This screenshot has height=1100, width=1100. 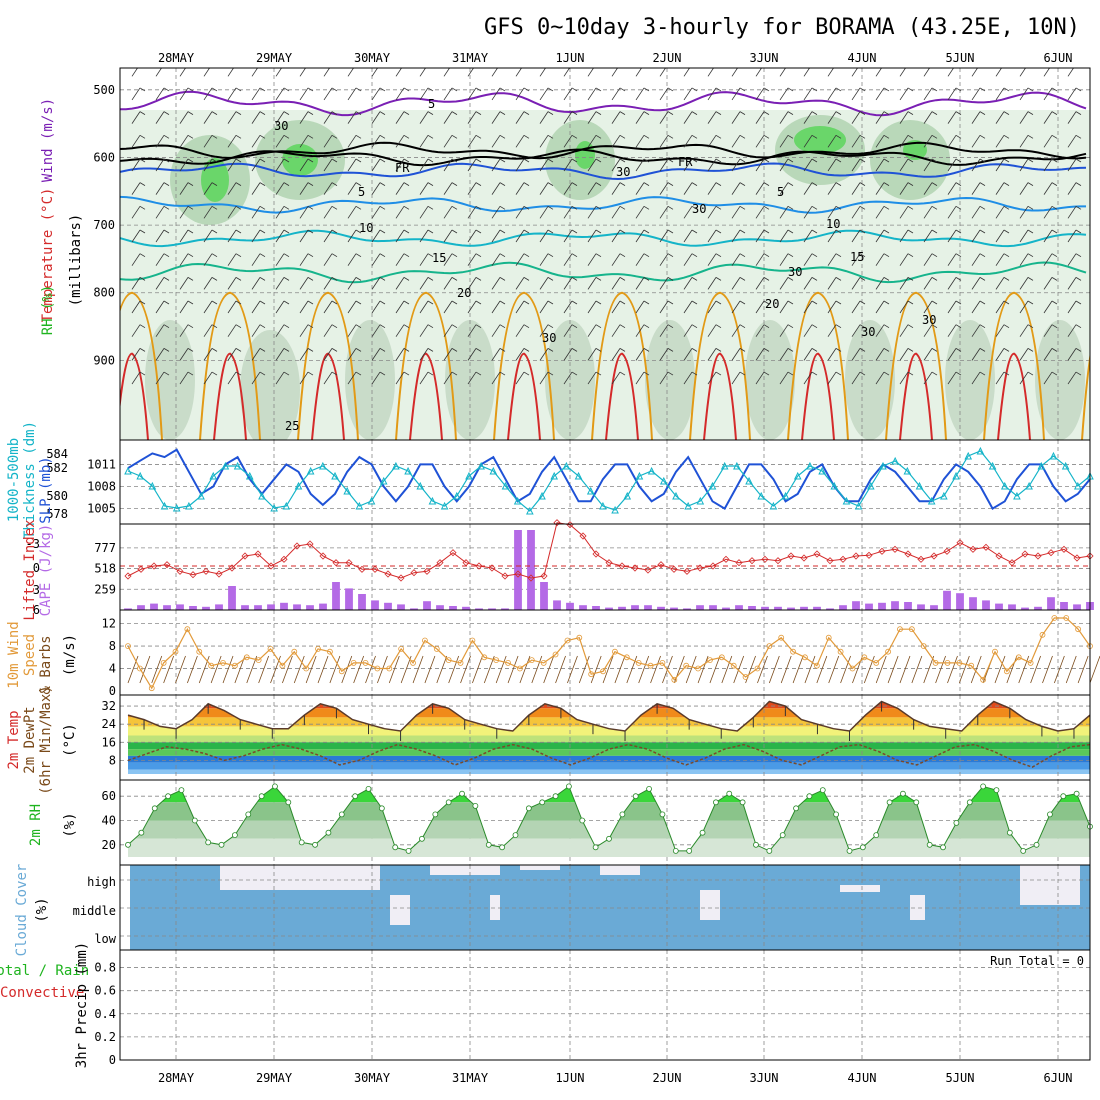 What do you see at coordinates (109, 742) in the screenshot?
I see `temp-tick: 16` at bounding box center [109, 742].